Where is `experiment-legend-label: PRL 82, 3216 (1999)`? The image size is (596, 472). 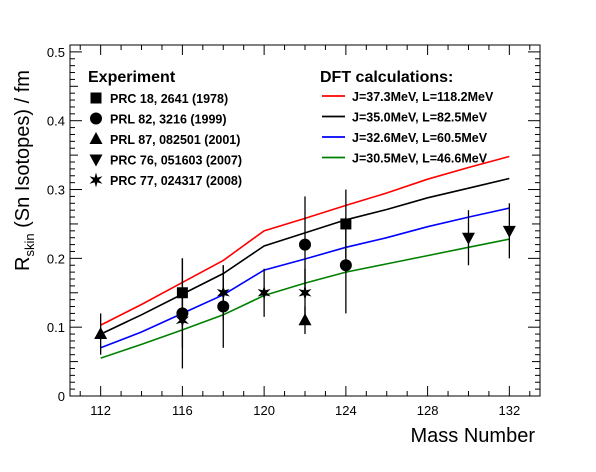 experiment-legend-label: PRL 82, 3216 (1999) is located at coordinates (168, 120).